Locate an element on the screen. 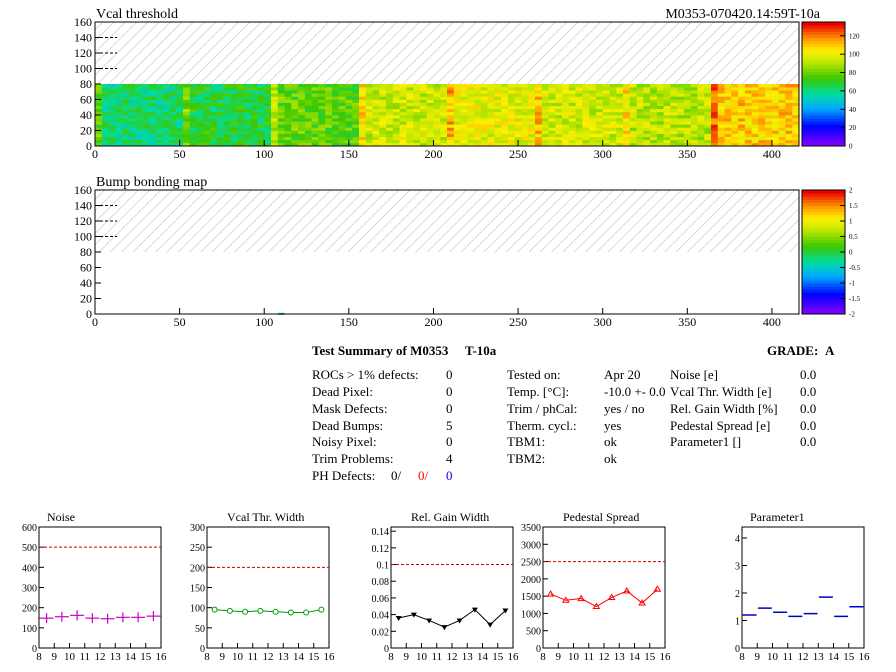 This screenshot has height=672, width=896. summary-right-label: Vcal Thr. Width [e] is located at coordinates (721, 391).